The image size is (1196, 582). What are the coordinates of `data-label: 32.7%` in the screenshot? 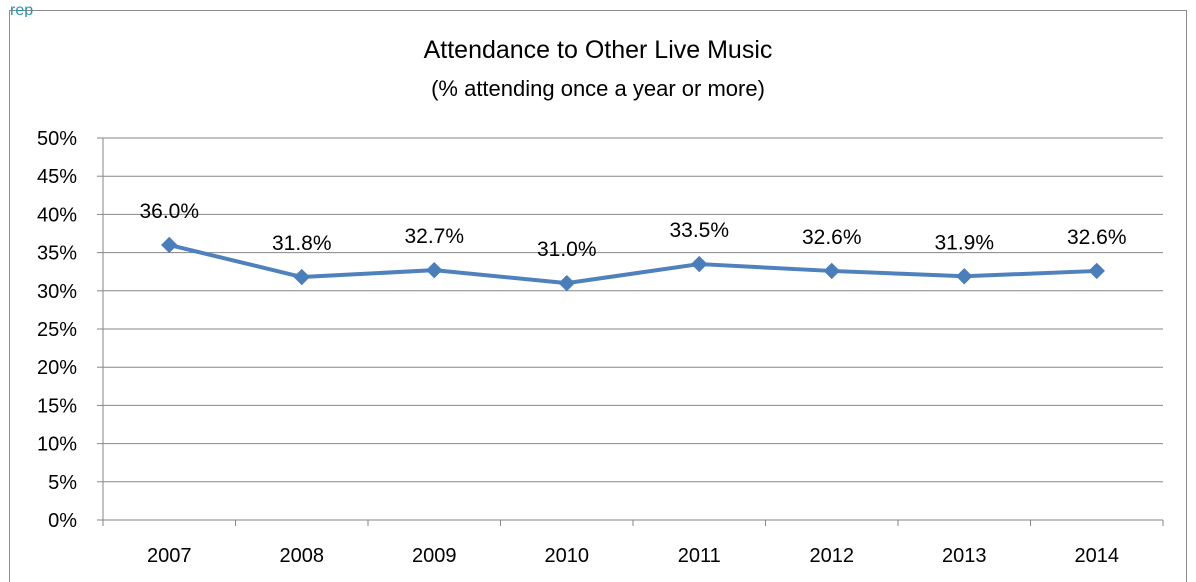 It's located at (434, 236).